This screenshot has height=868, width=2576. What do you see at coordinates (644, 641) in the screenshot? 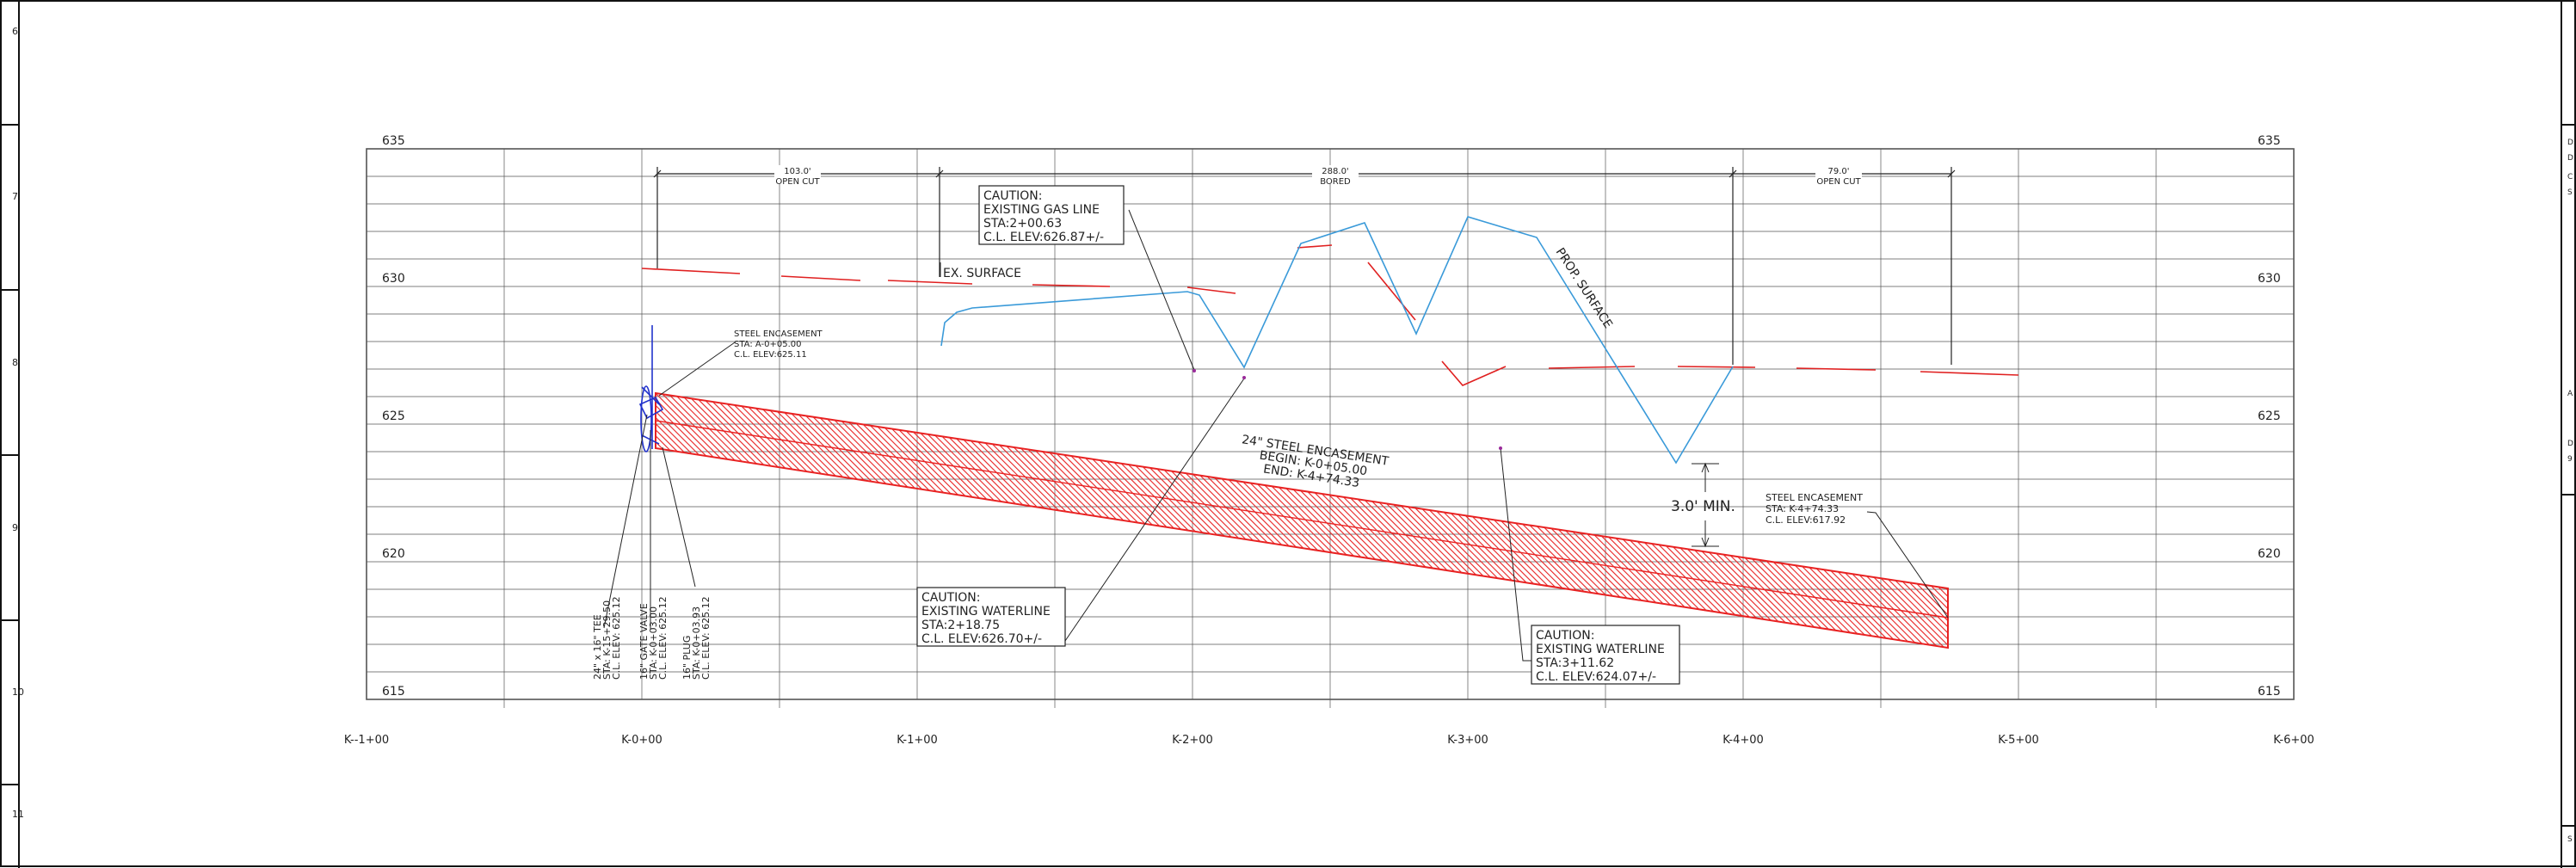
I see `svg-text: 16" GATE VALVE` at bounding box center [644, 641].